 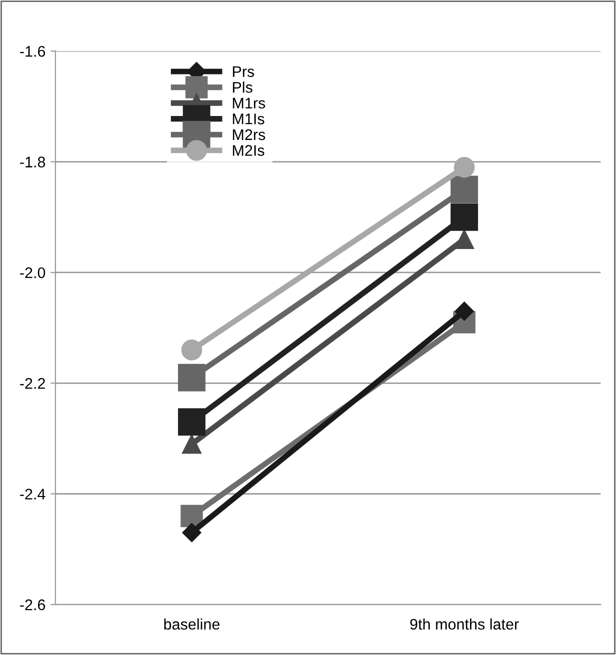 What do you see at coordinates (33, 162) in the screenshot?
I see `y-tick-label: -1.8` at bounding box center [33, 162].